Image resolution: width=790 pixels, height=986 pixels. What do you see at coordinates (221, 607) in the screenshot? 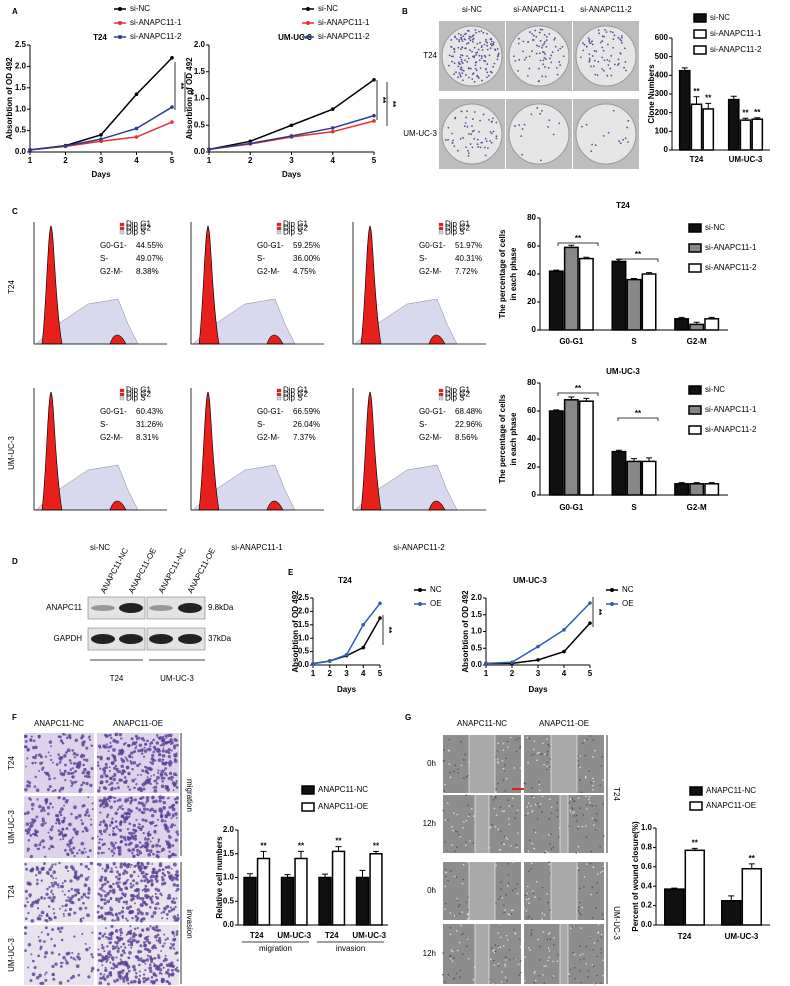
I see `size-label: 9.8kDa` at bounding box center [221, 607].